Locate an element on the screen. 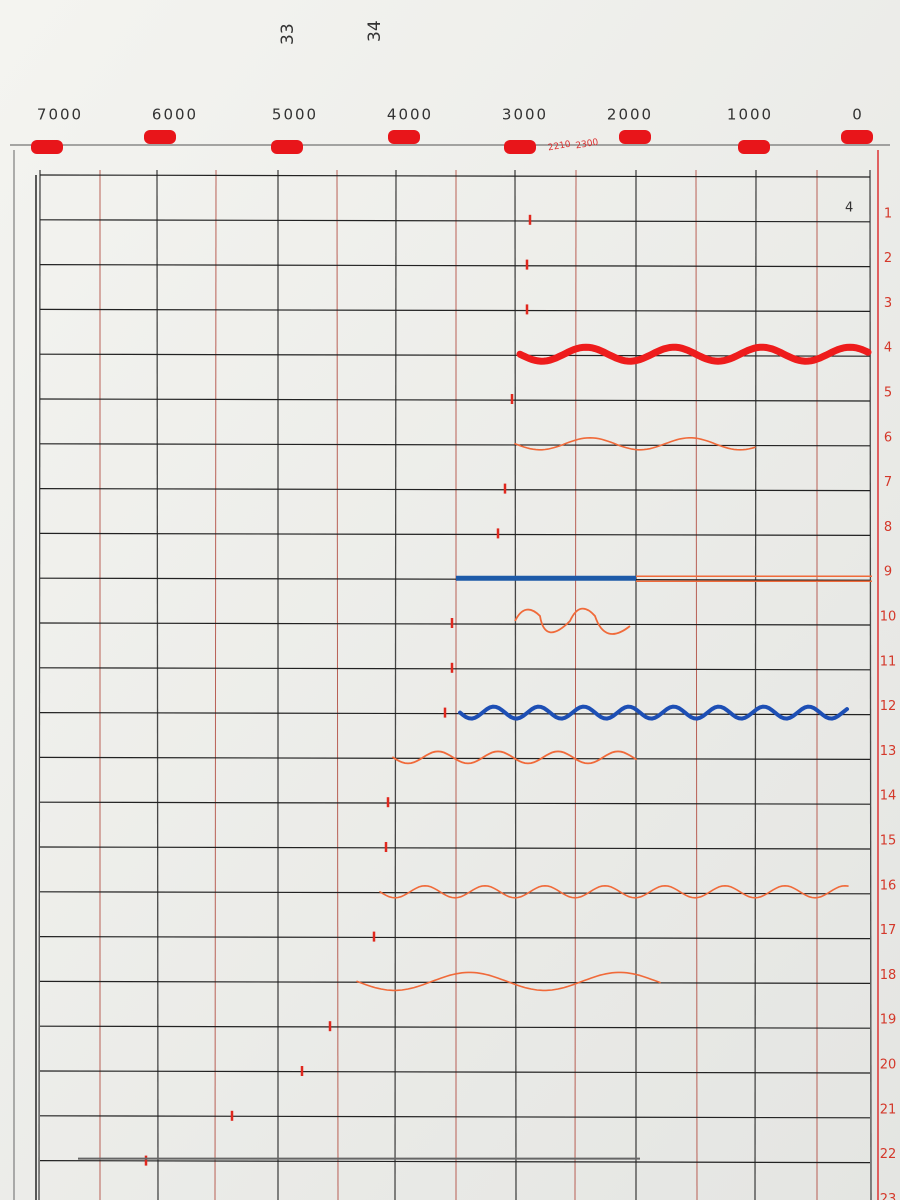  row-number: 22 is located at coordinates (888, 1154).